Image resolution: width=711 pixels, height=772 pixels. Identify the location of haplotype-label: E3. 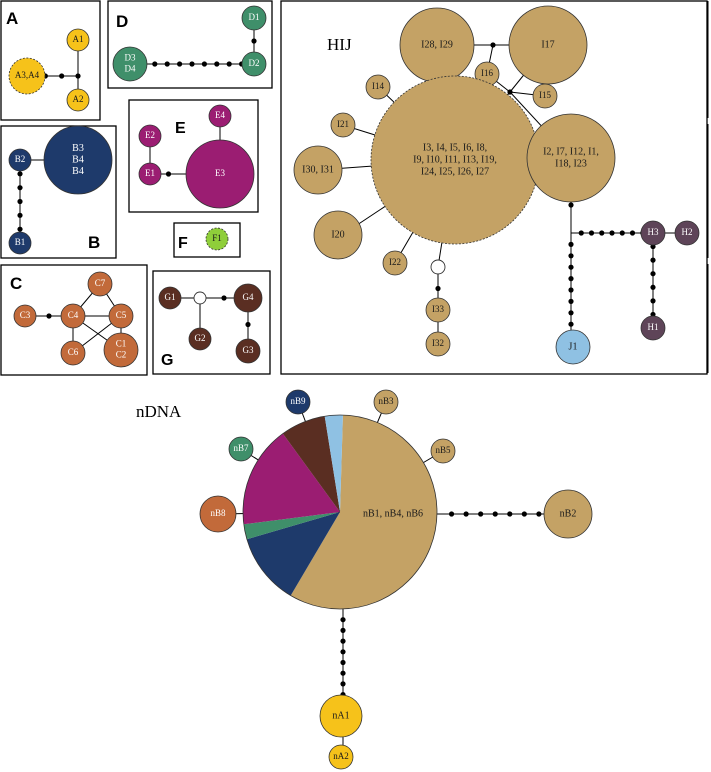
(220, 173).